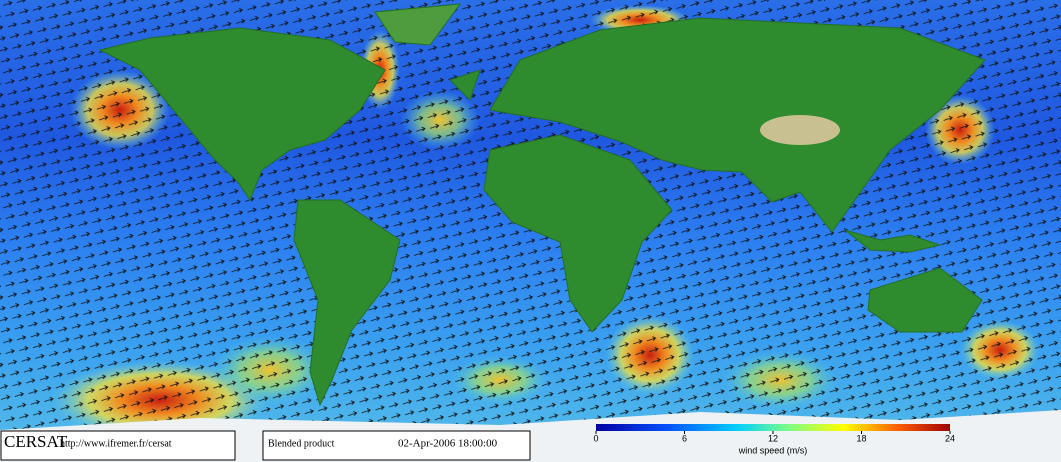 The width and height of the screenshot is (1061, 462). I want to click on product: Blended product, so click(301, 443).